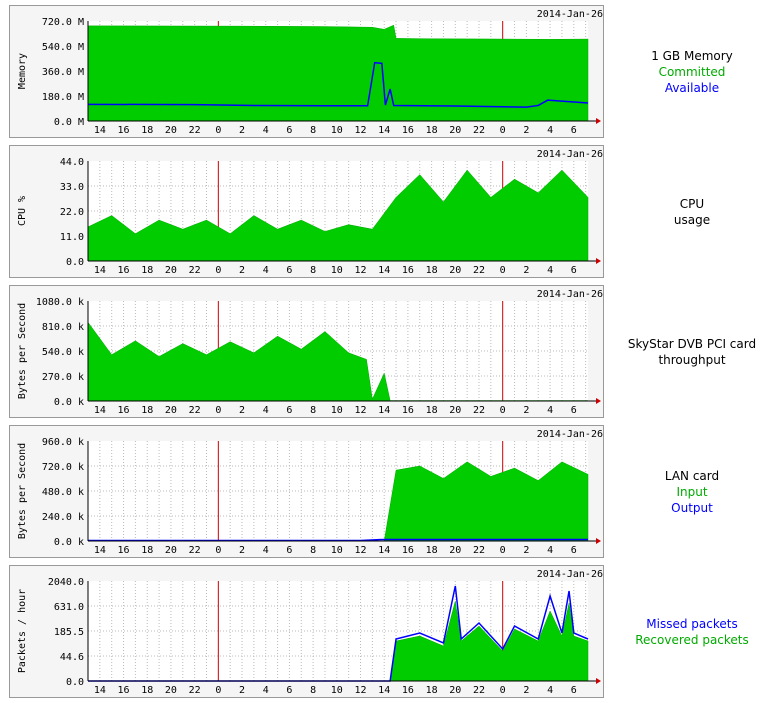 This screenshot has height=703, width=772. I want to click on cpu-x-tick-label: 22, so click(195, 270).